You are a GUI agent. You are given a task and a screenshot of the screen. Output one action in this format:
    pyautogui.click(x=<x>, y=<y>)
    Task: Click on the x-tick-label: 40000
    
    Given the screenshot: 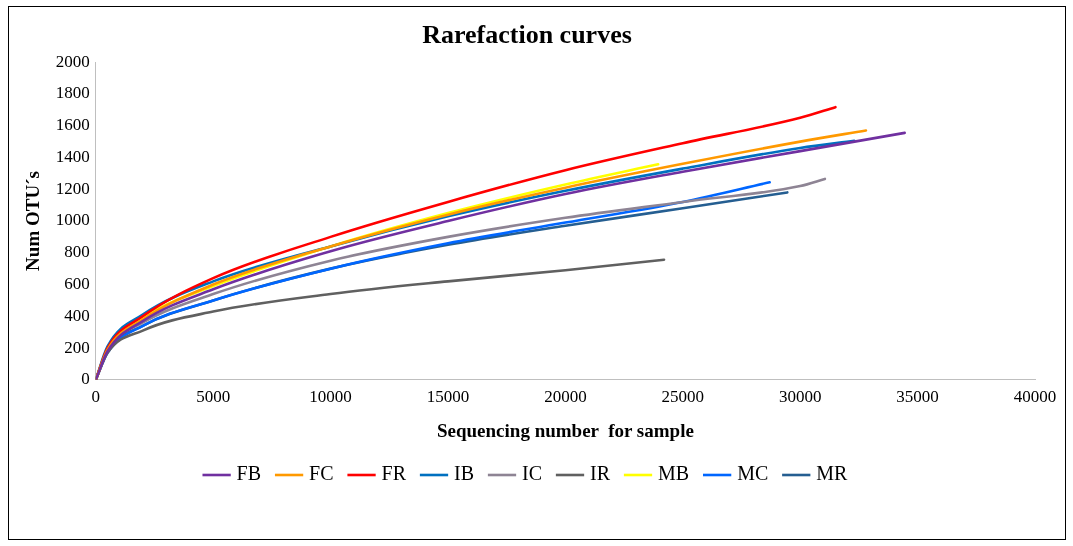 What is the action you would take?
    pyautogui.click(x=1035, y=397)
    